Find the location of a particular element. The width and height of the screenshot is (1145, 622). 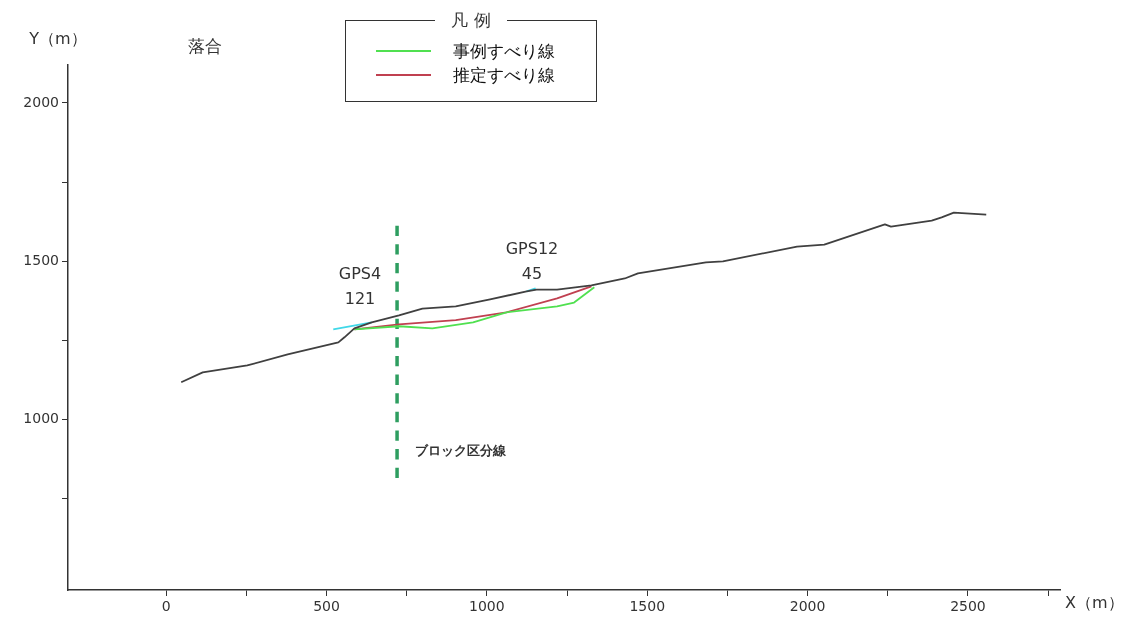

annotation: GPS4 is located at coordinates (360, 274).